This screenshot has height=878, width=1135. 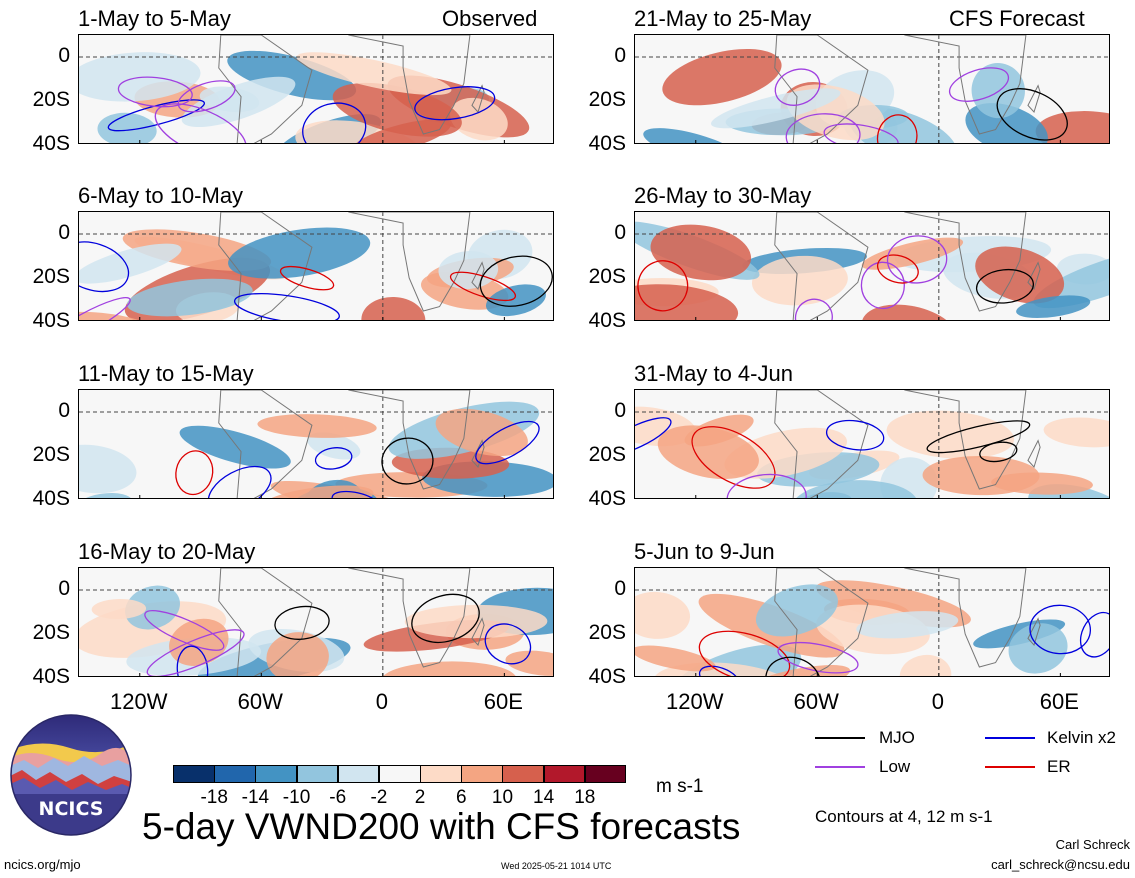 I want to click on main-title: 5-day VWND200 with CFS forecasts, so click(x=441, y=826).